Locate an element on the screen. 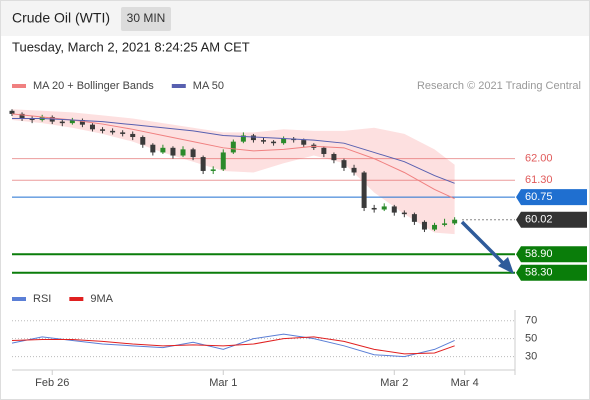 Image resolution: width=590 pixels, height=400 pixels. header-bar is located at coordinates (295, 18).